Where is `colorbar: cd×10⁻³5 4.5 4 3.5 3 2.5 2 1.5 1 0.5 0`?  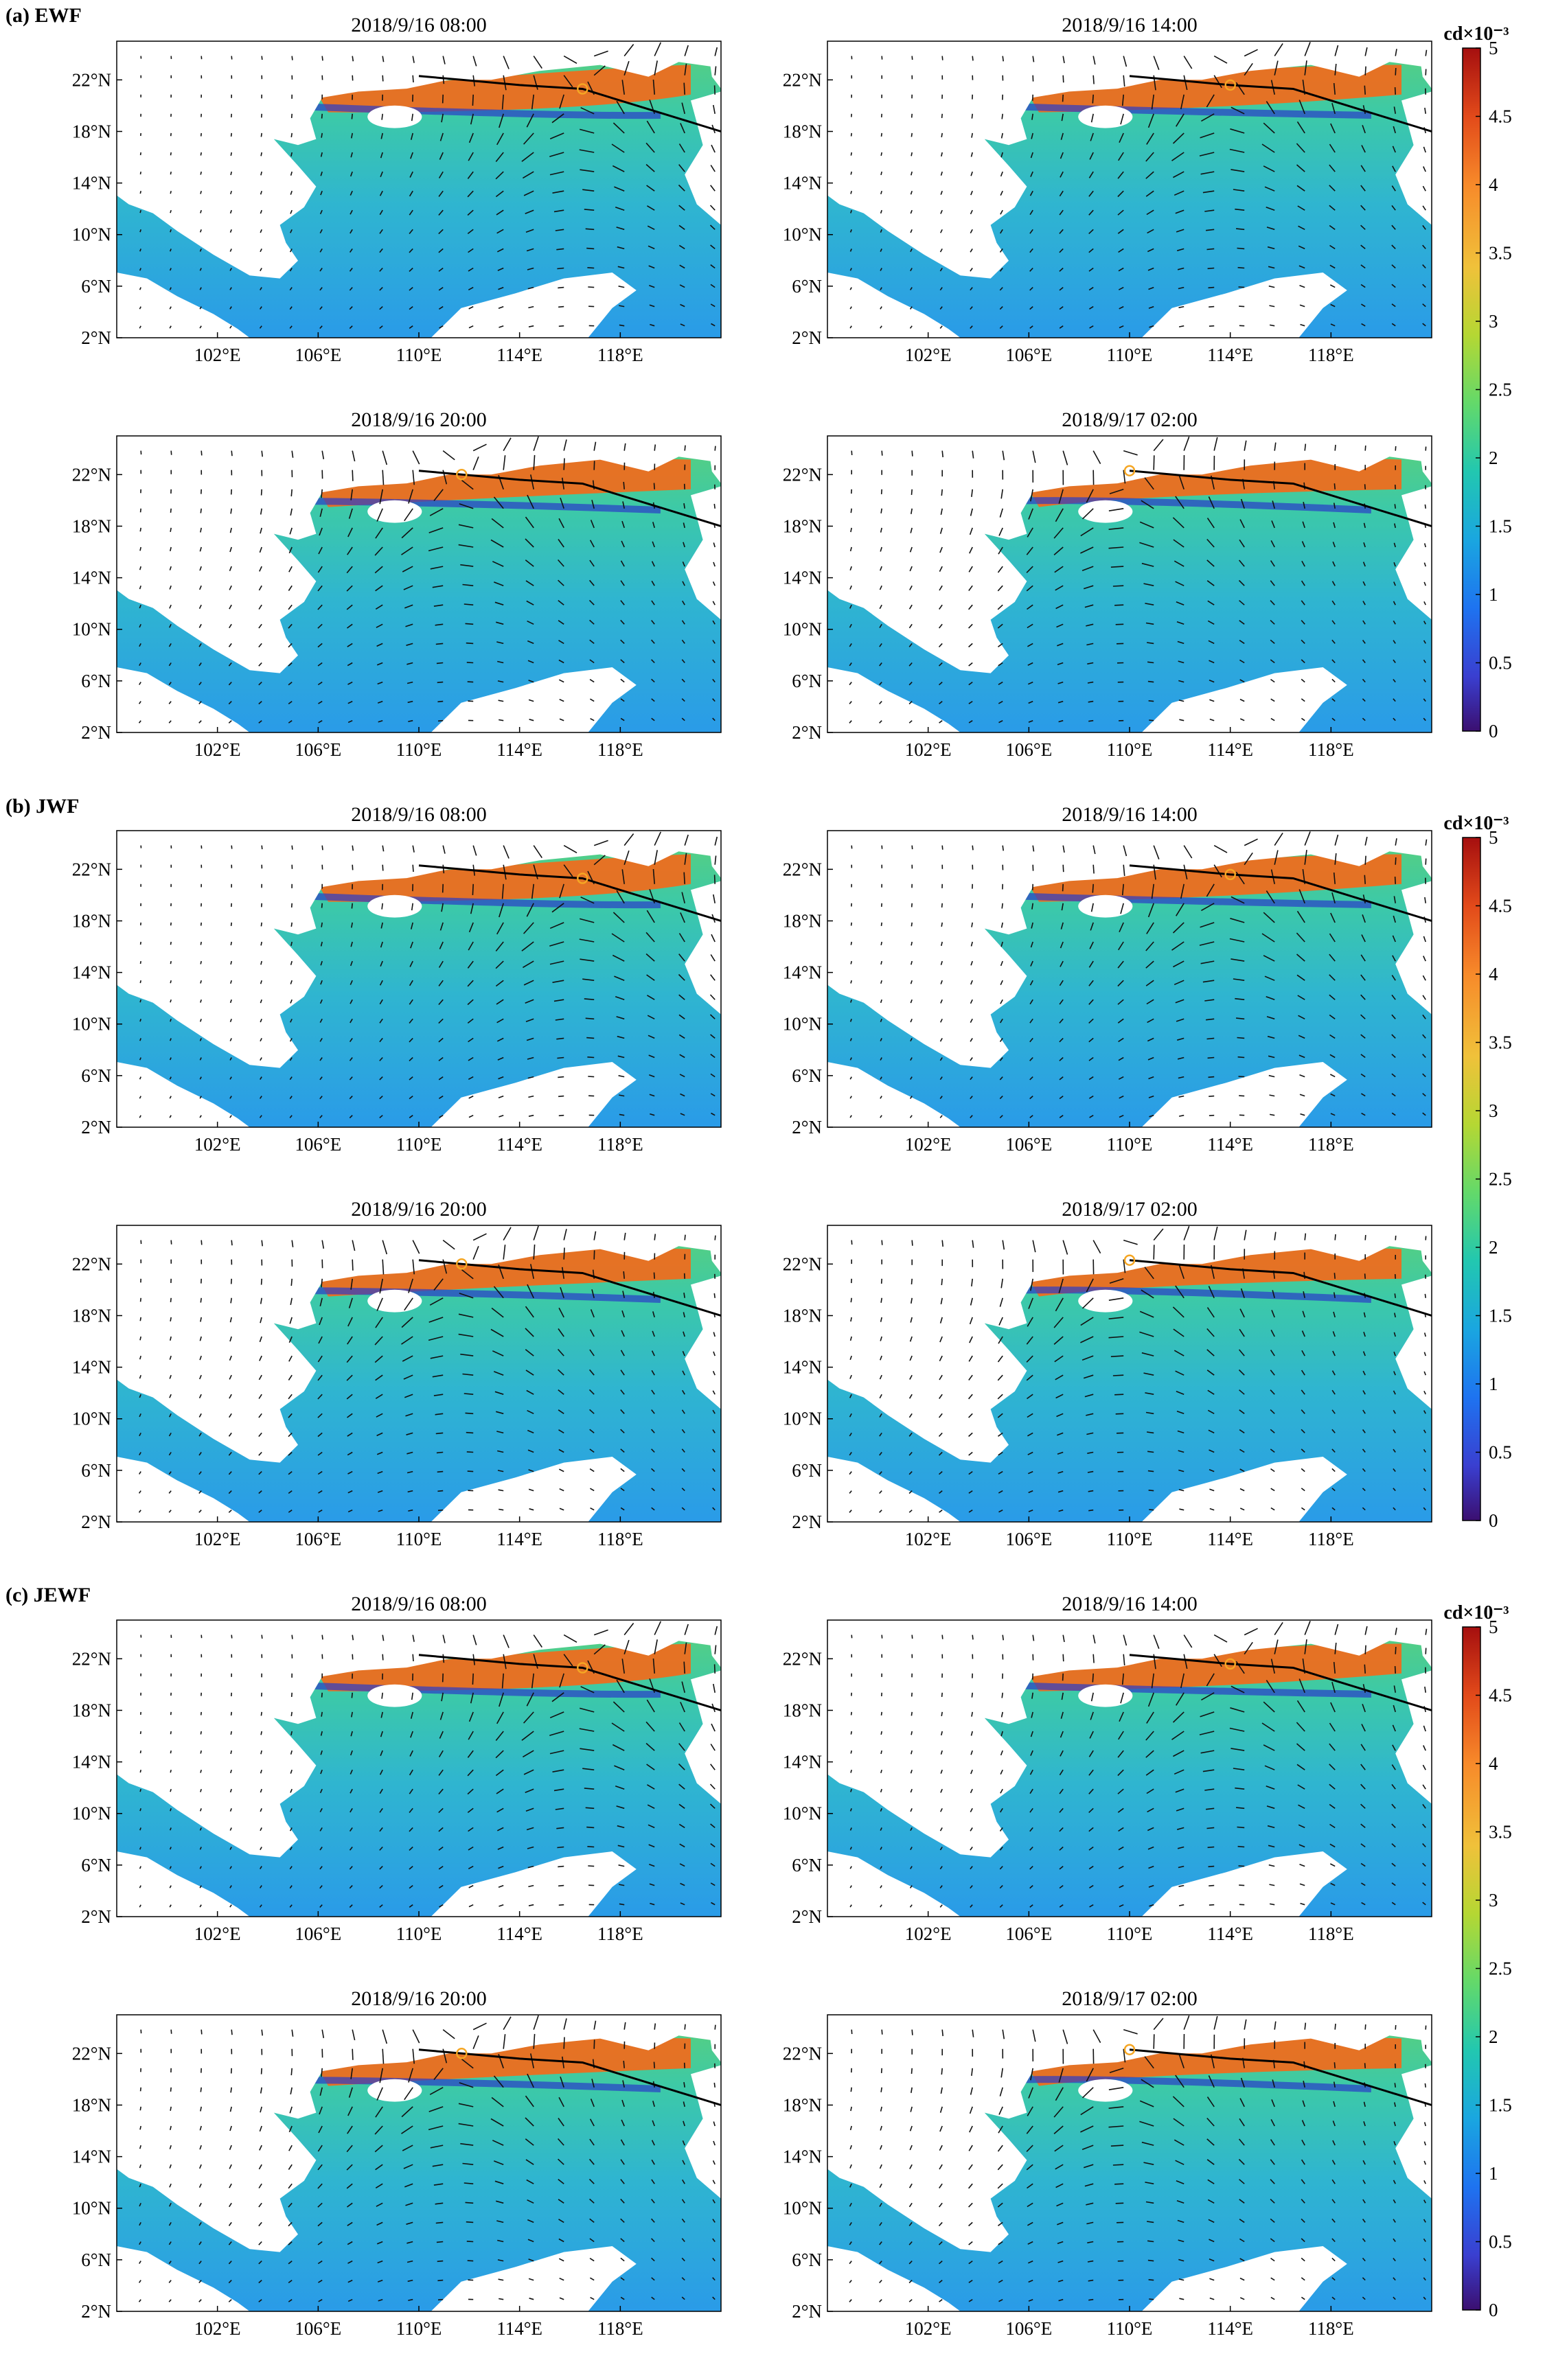 colorbar: cd×10⁻³5 4.5 4 3.5 3 2.5 2 1.5 1 0.5 0 is located at coordinates (1477, 1172).